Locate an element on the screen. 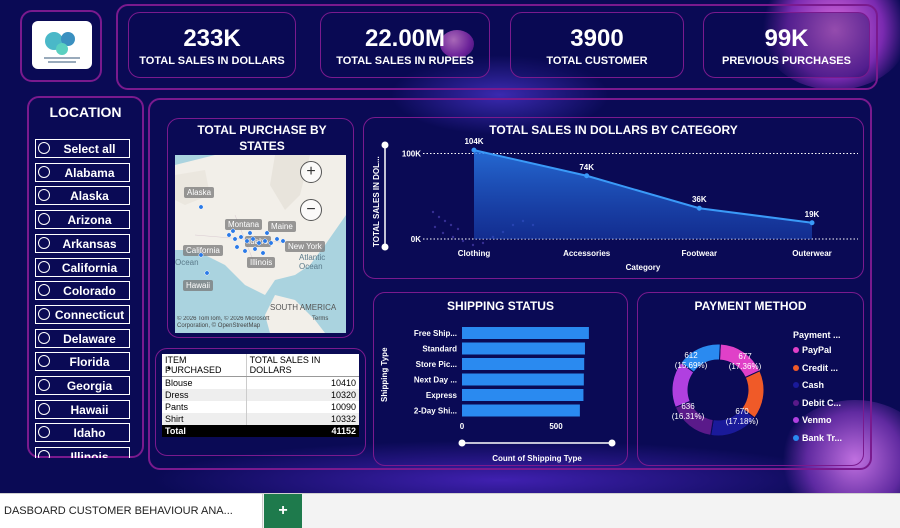  location-title: LOCATION is located at coordinates (85, 112).